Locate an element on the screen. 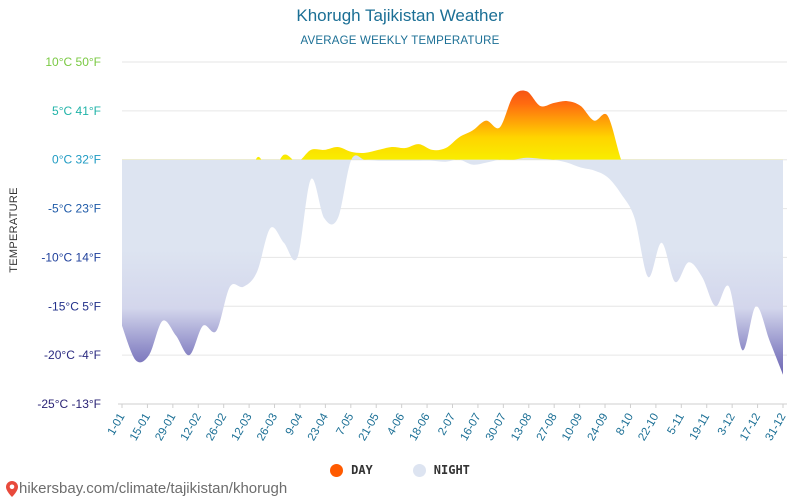 The height and width of the screenshot is (500, 800). x-tick-label: 31-12 is located at coordinates (775, 427).